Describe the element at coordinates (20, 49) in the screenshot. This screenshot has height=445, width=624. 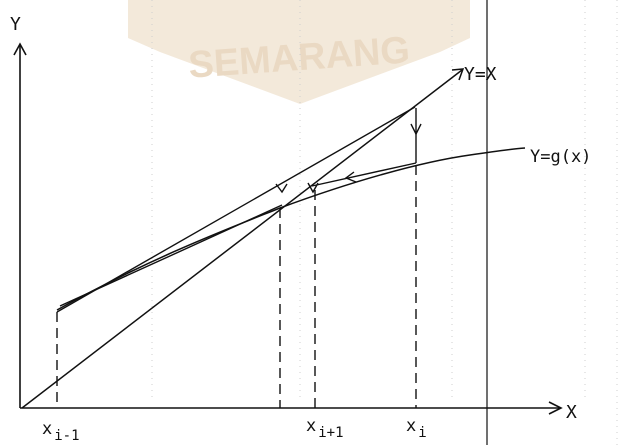
I see `y-axis-arrow-icon` at that location.